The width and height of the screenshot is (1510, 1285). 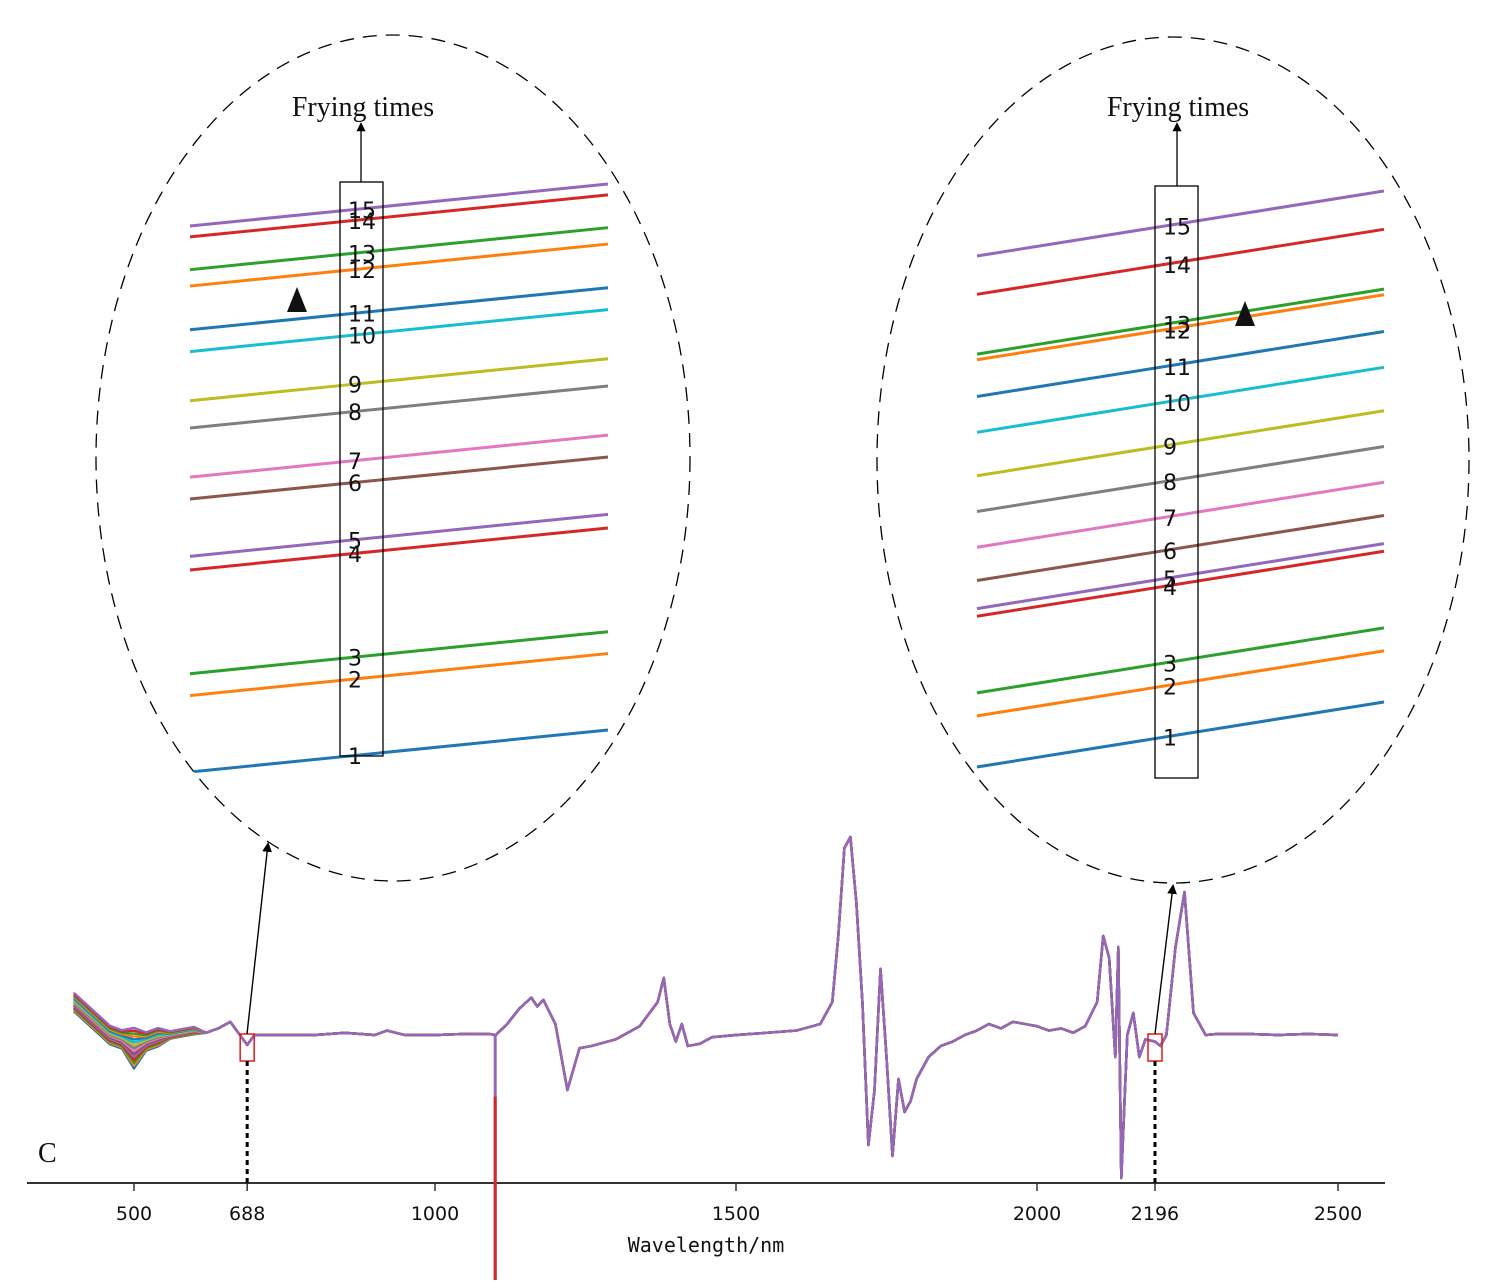 What do you see at coordinates (363, 107) in the screenshot?
I see `inset-688-title: Frying times` at bounding box center [363, 107].